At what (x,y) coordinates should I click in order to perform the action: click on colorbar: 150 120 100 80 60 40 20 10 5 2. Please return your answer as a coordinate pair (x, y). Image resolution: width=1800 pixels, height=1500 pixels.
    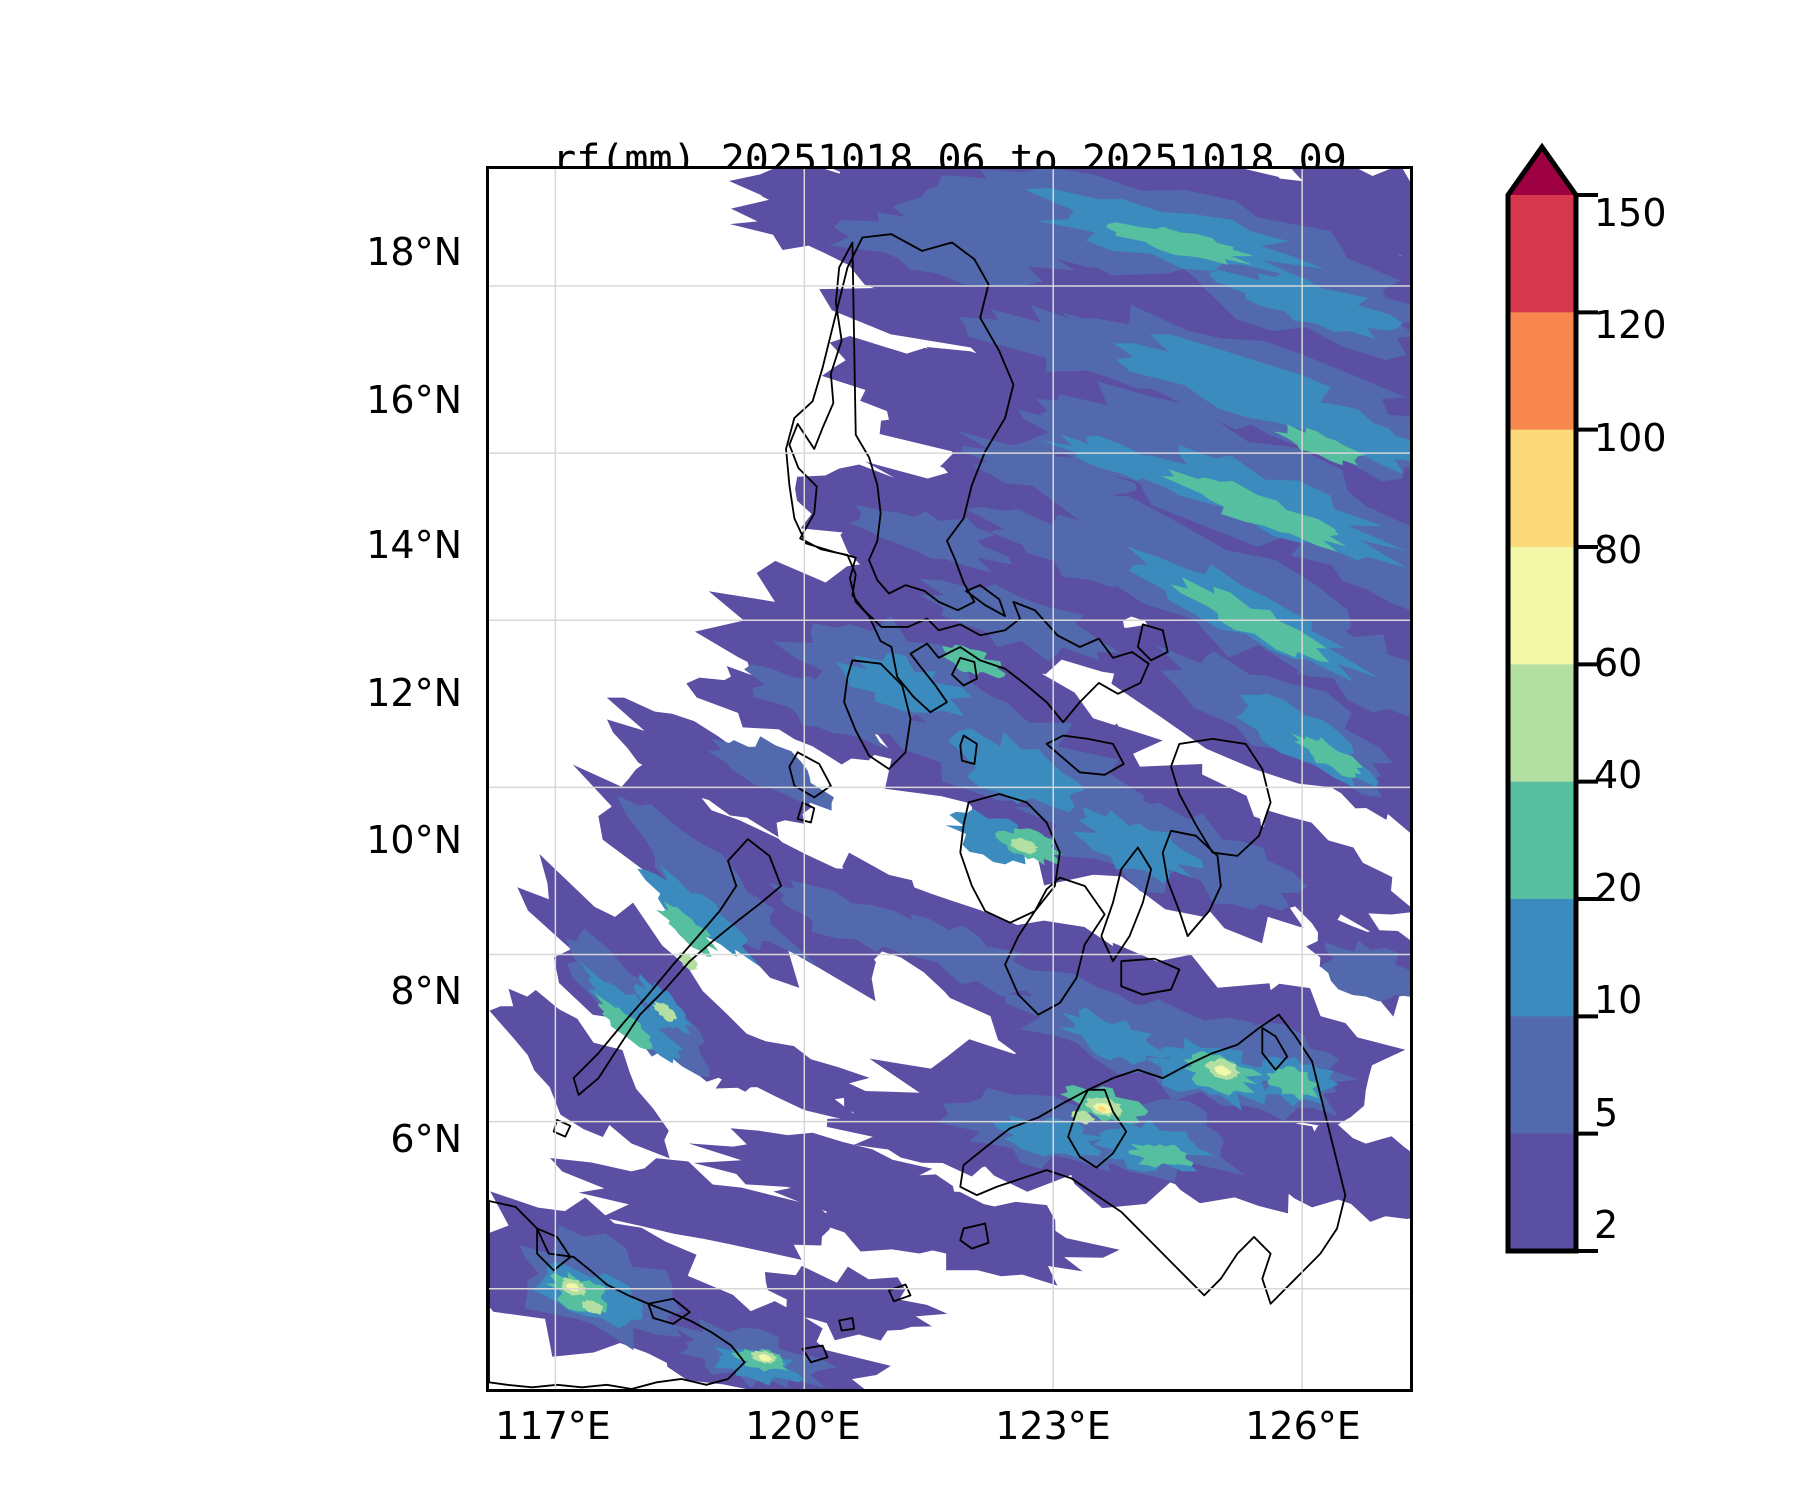
    Looking at the image, I should click on (1648, 700).